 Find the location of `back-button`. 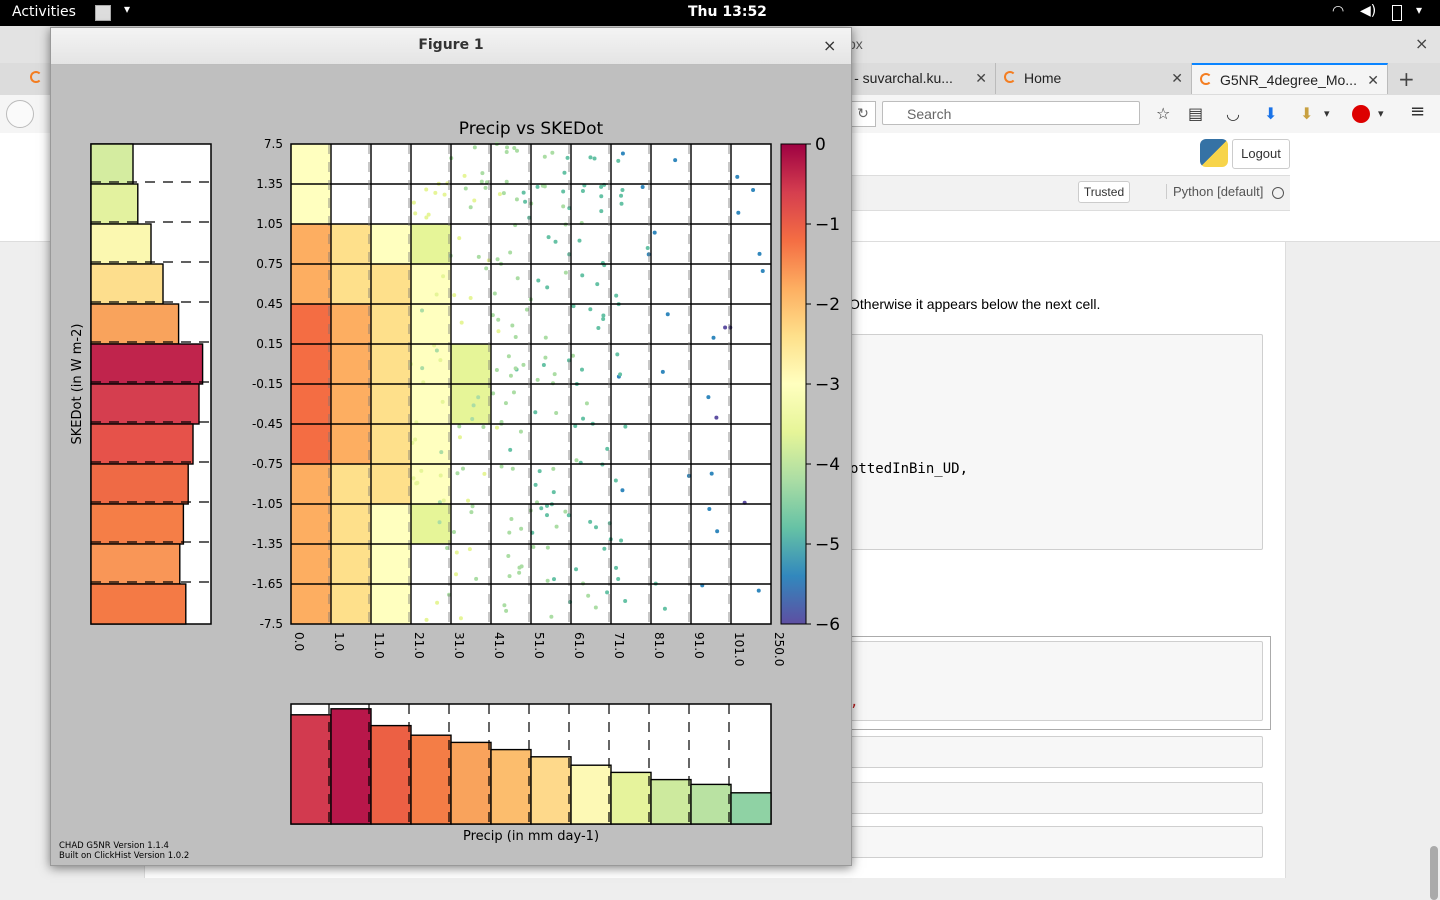

back-button is located at coordinates (20, 114).